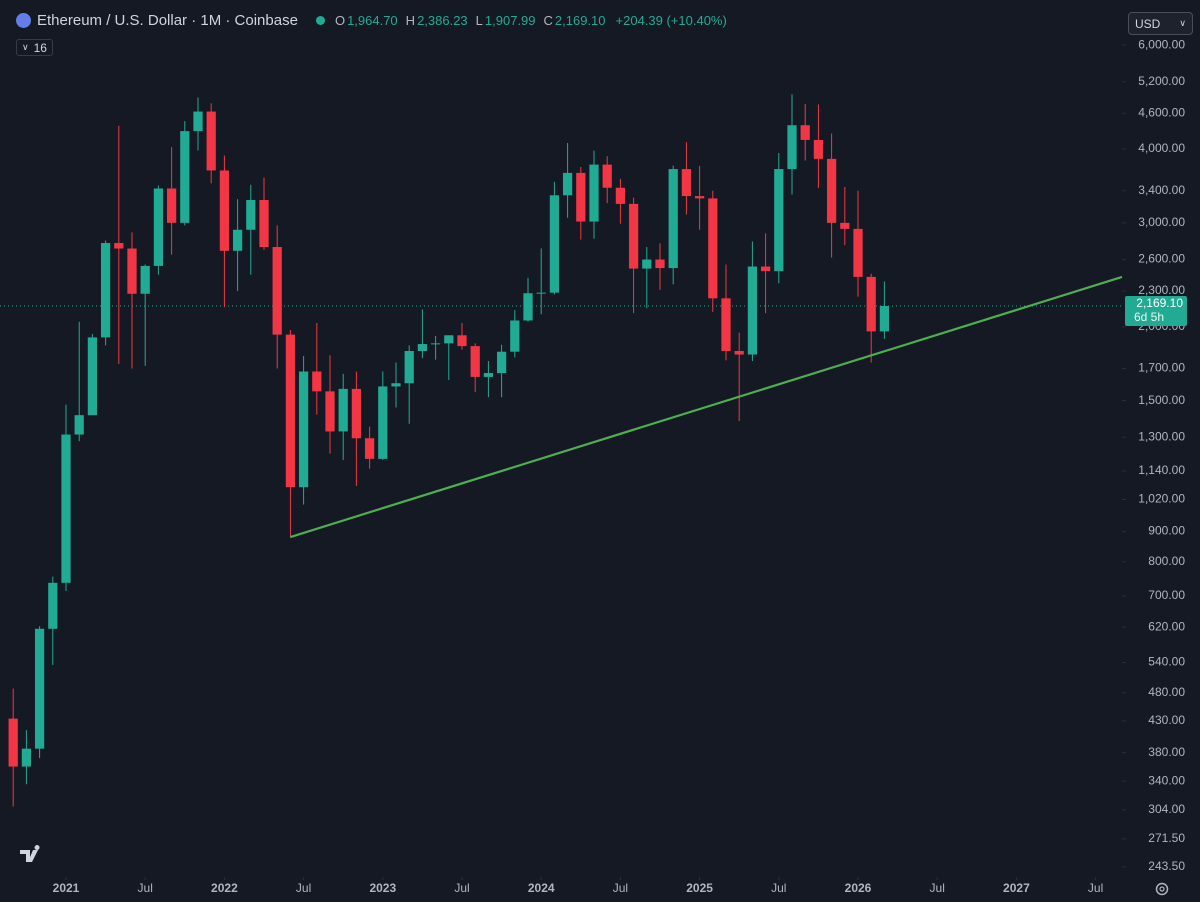 The image size is (1200, 902). What do you see at coordinates (479, 20) in the screenshot?
I see `ohlc-key: L` at bounding box center [479, 20].